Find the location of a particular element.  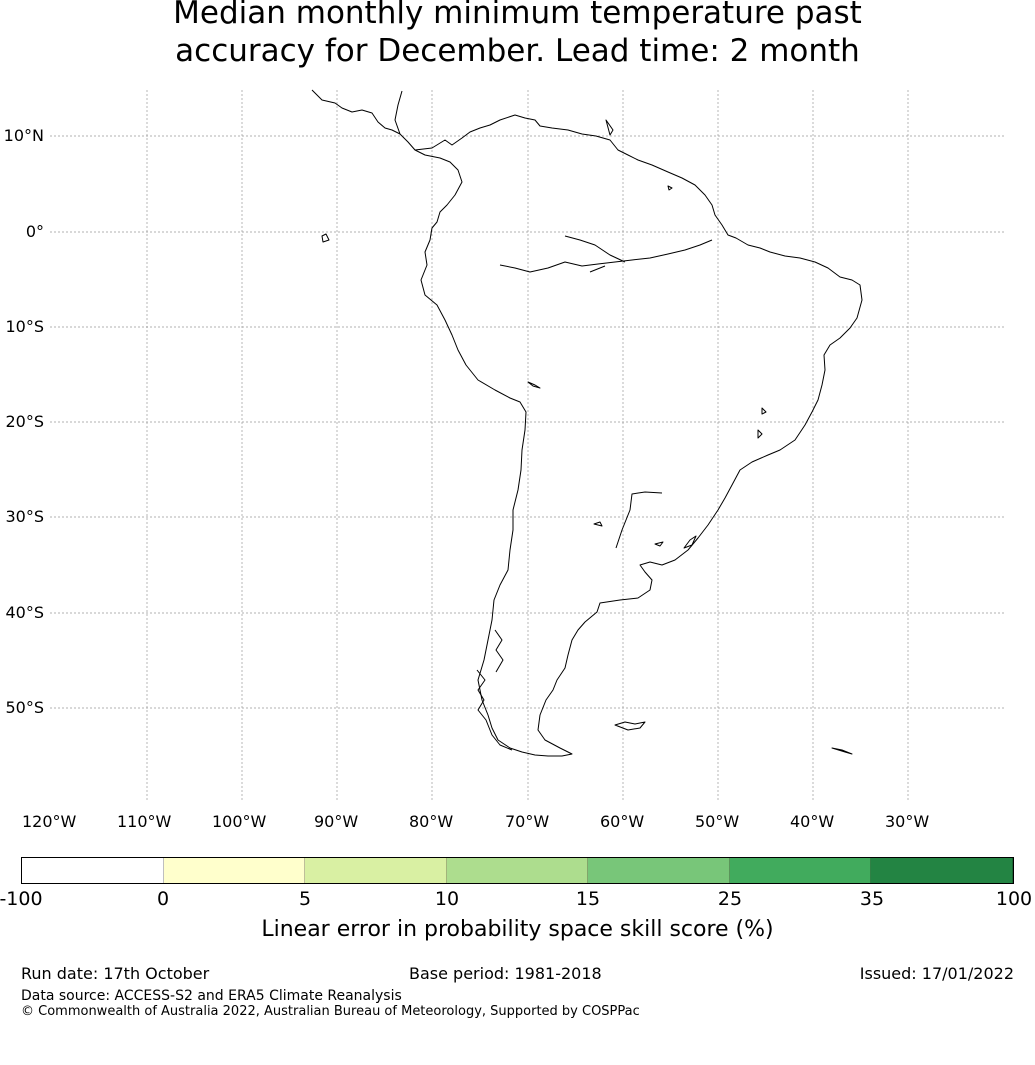

run-date: Run date: 17th October is located at coordinates (115, 973).